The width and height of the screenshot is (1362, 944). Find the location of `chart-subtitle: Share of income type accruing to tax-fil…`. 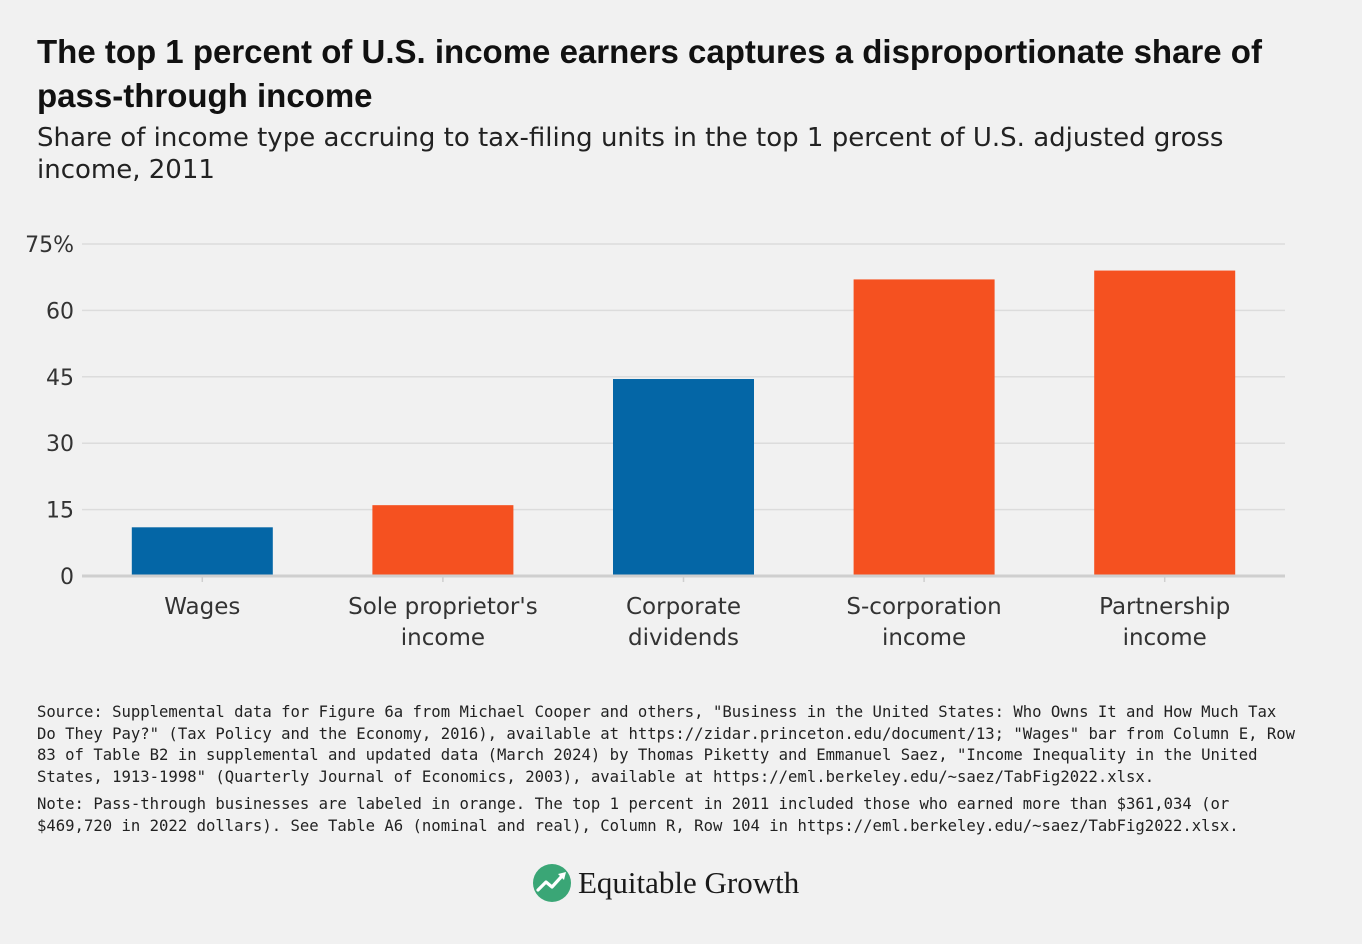

chart-subtitle: Share of income type accruing to tax-fil… is located at coordinates (630, 154).